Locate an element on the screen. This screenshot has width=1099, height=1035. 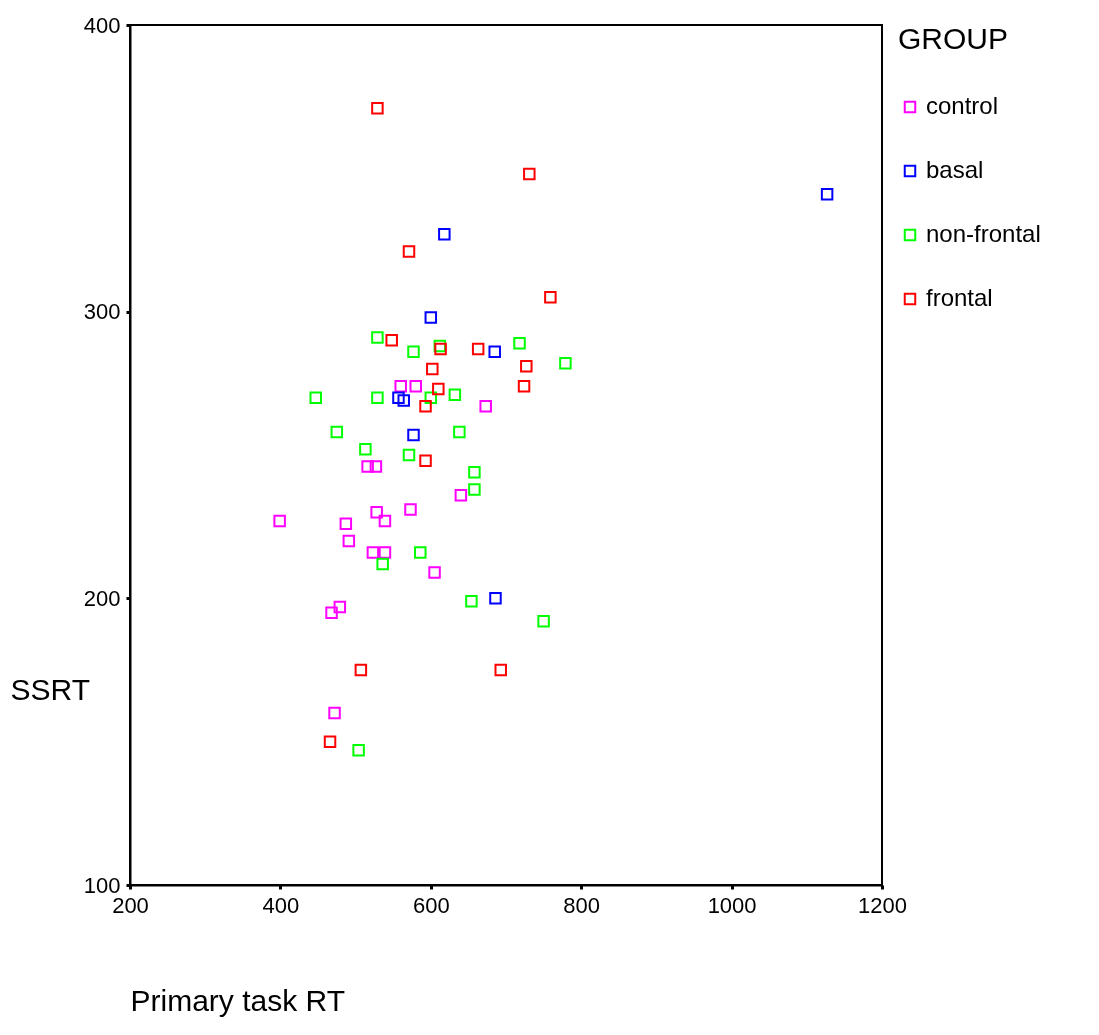
legend-label: frontal is located at coordinates (959, 297).